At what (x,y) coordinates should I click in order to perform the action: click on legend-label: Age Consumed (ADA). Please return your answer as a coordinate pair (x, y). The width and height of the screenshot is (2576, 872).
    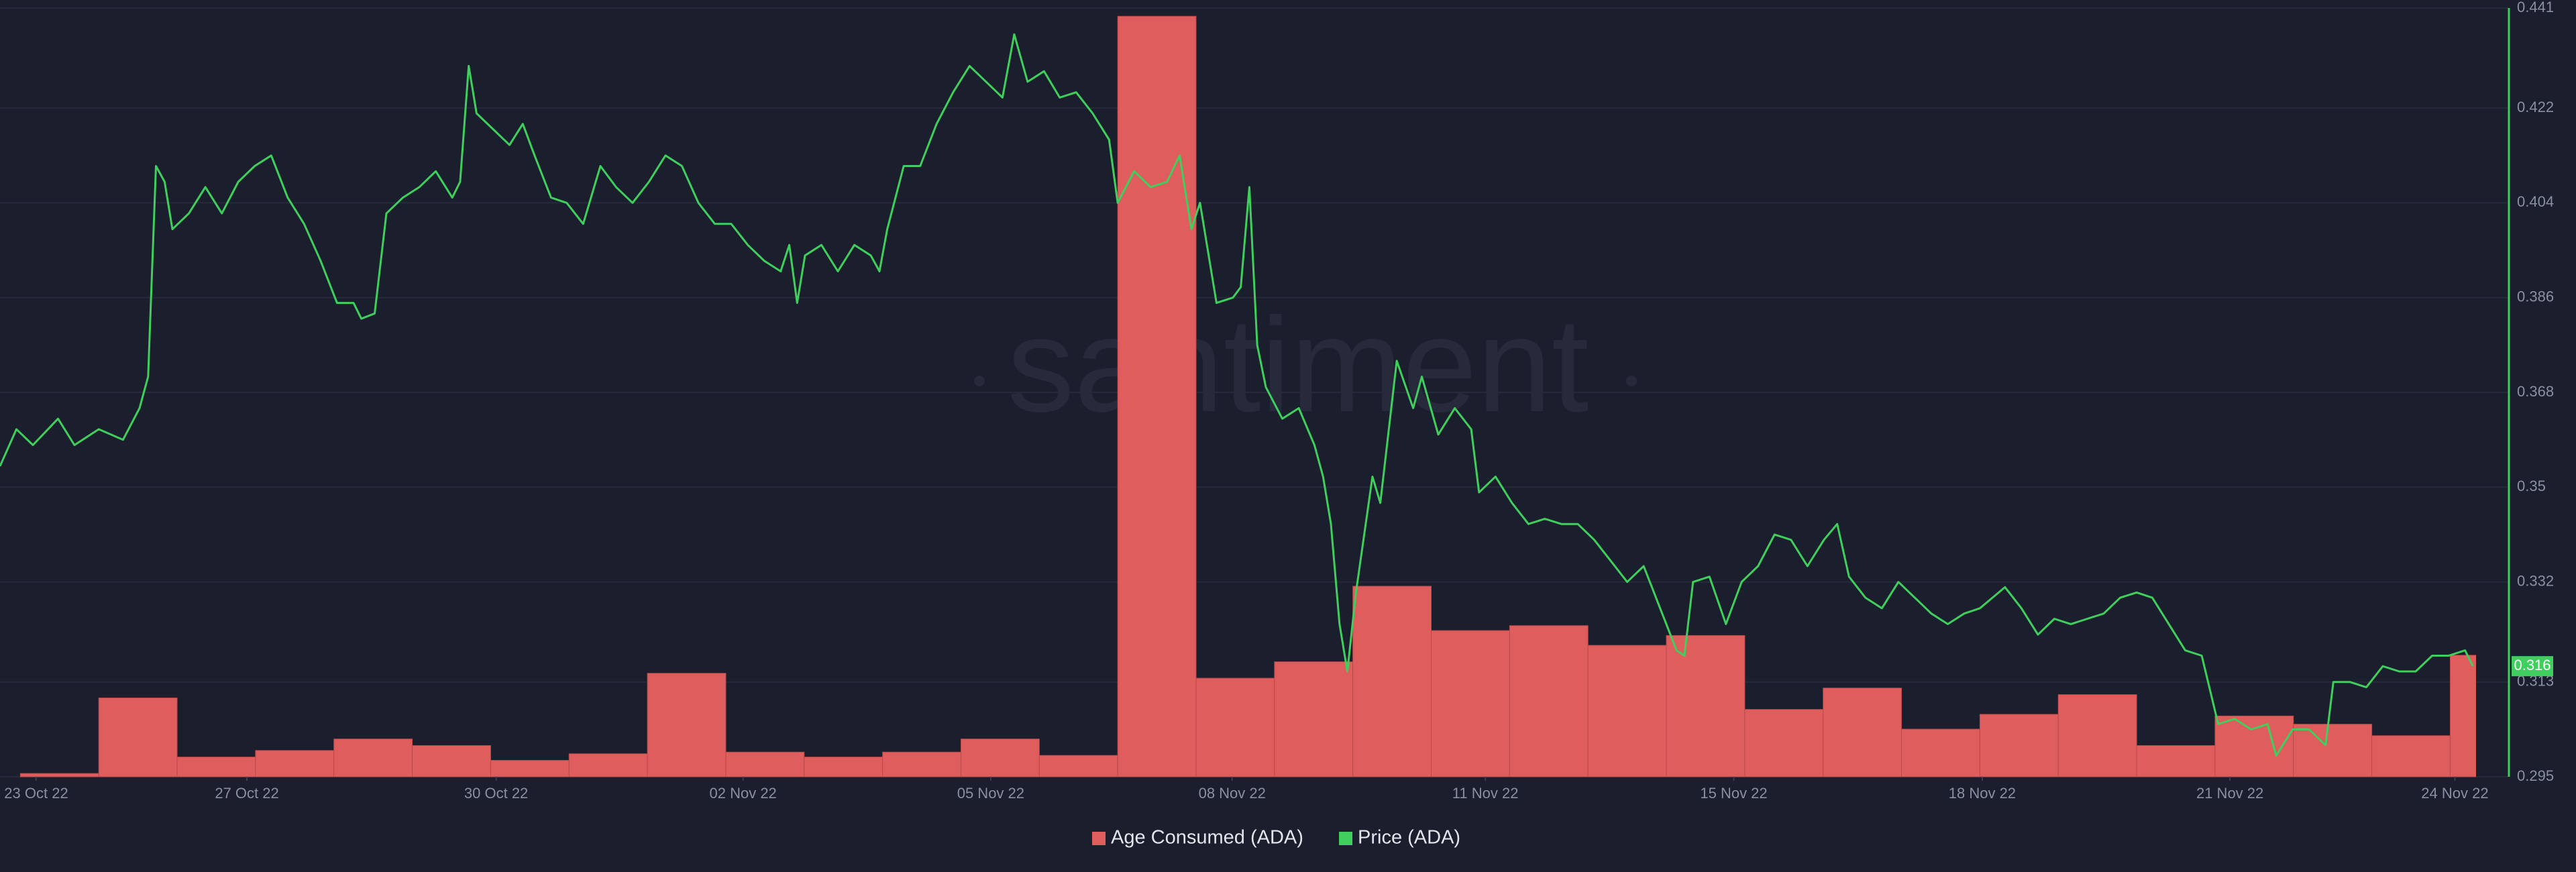
    Looking at the image, I should click on (1207, 838).